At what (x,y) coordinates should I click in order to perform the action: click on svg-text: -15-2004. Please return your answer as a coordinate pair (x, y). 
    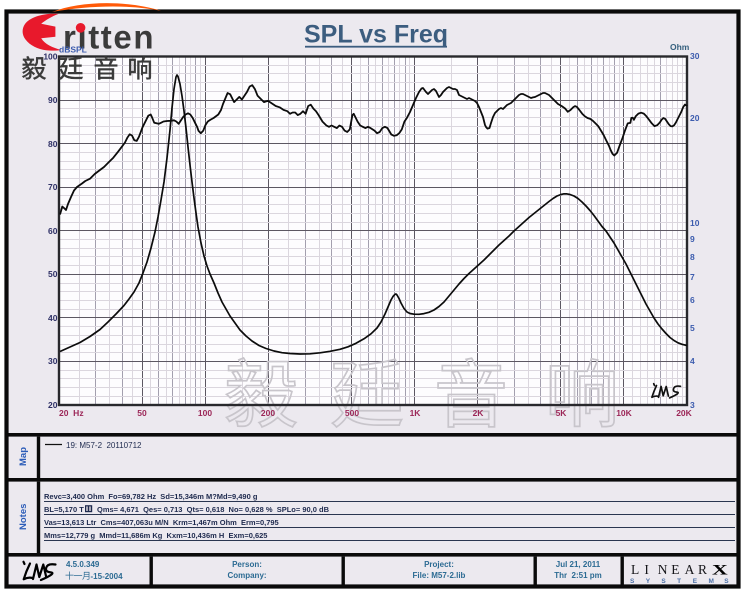
    Looking at the image, I should click on (107, 576).